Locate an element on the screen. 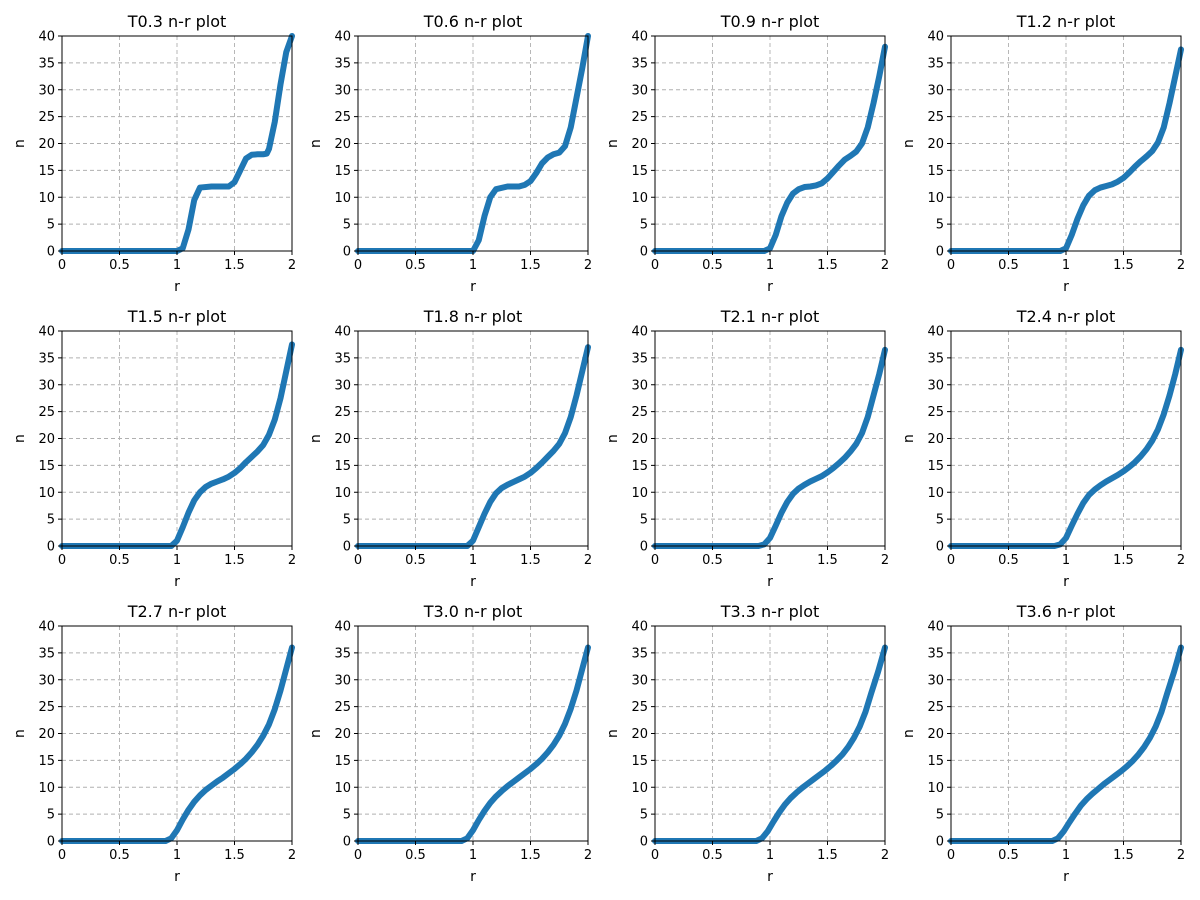 The image size is (1200, 900). subplot-title: T2.4 n-r plot is located at coordinates (1066, 316).